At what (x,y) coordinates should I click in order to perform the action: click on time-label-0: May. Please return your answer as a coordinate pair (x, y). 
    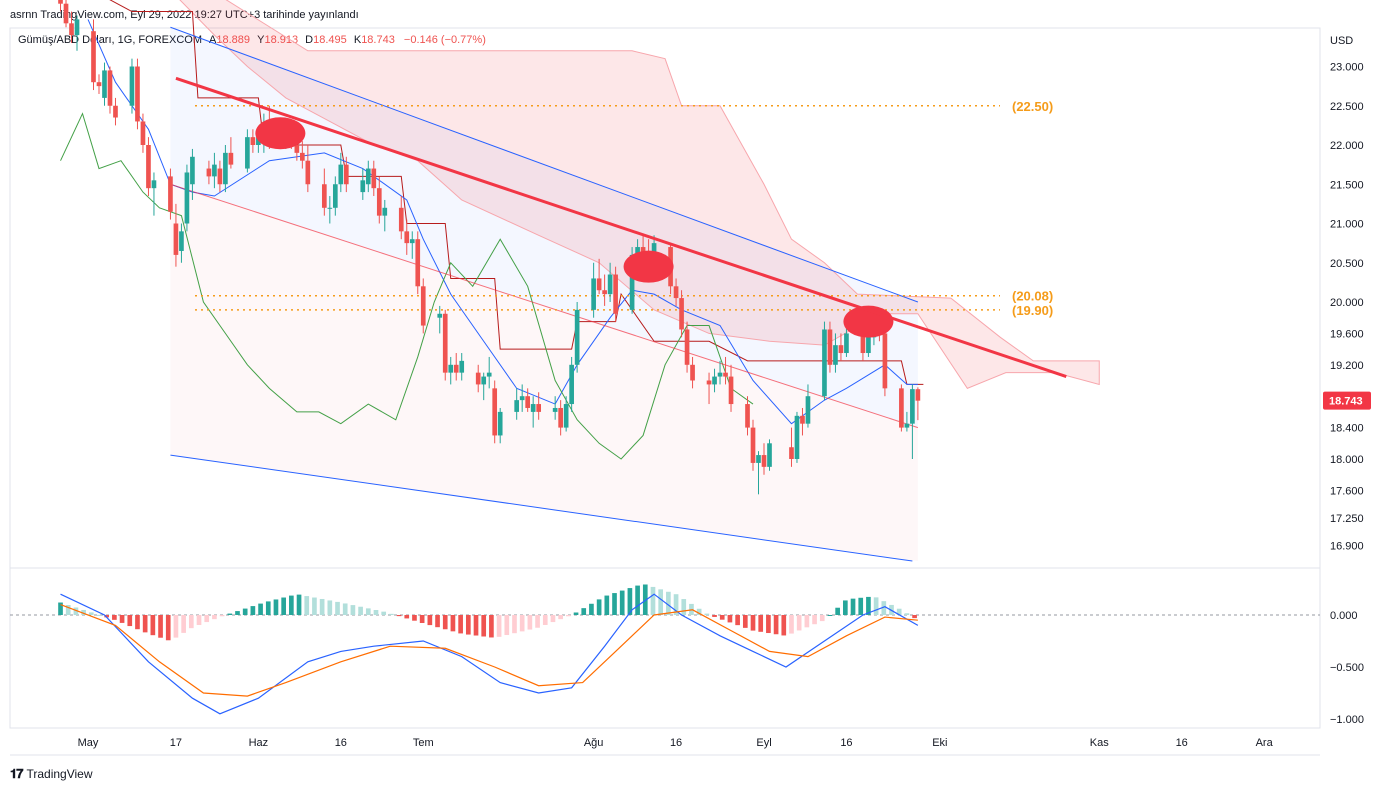
    Looking at the image, I should click on (88, 743).